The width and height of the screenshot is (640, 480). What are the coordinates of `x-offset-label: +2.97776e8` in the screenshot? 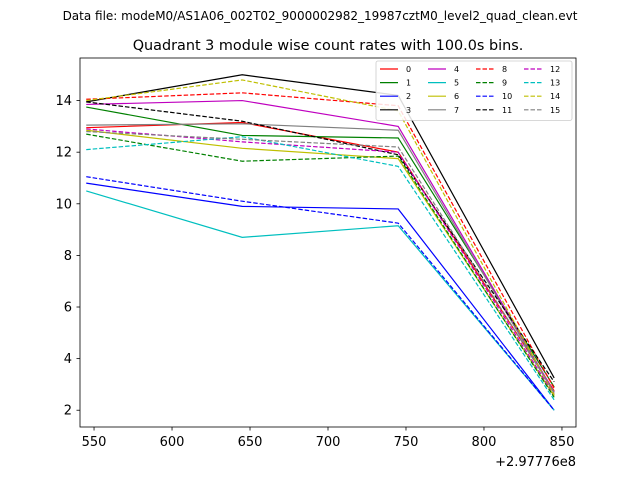 It's located at (535, 462).